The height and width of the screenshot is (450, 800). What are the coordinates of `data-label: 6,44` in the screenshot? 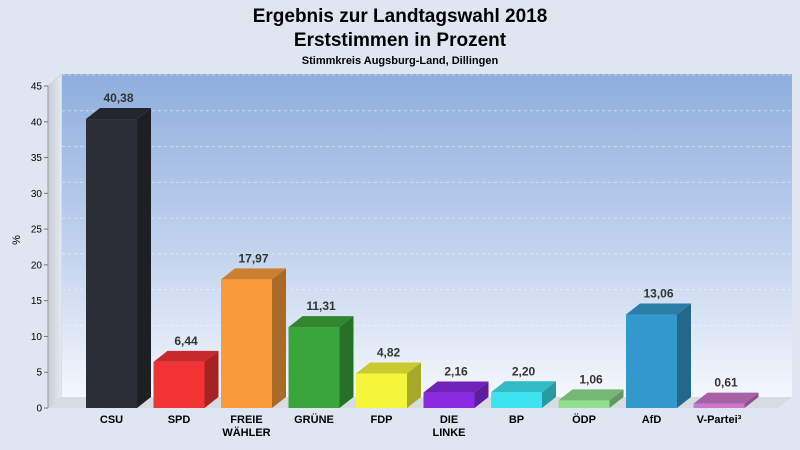 It's located at (186, 341).